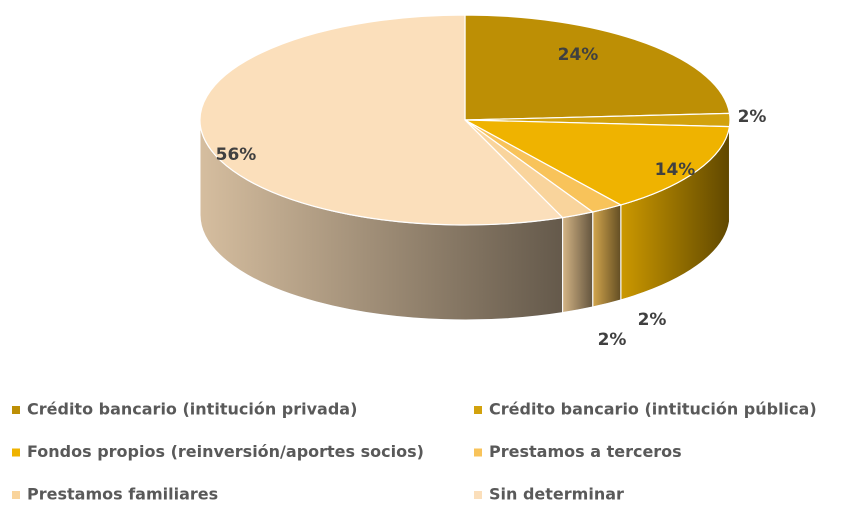 Image resolution: width=854 pixels, height=512 pixels. What do you see at coordinates (556, 494) in the screenshot?
I see `legend-label: Sin determinar` at bounding box center [556, 494].